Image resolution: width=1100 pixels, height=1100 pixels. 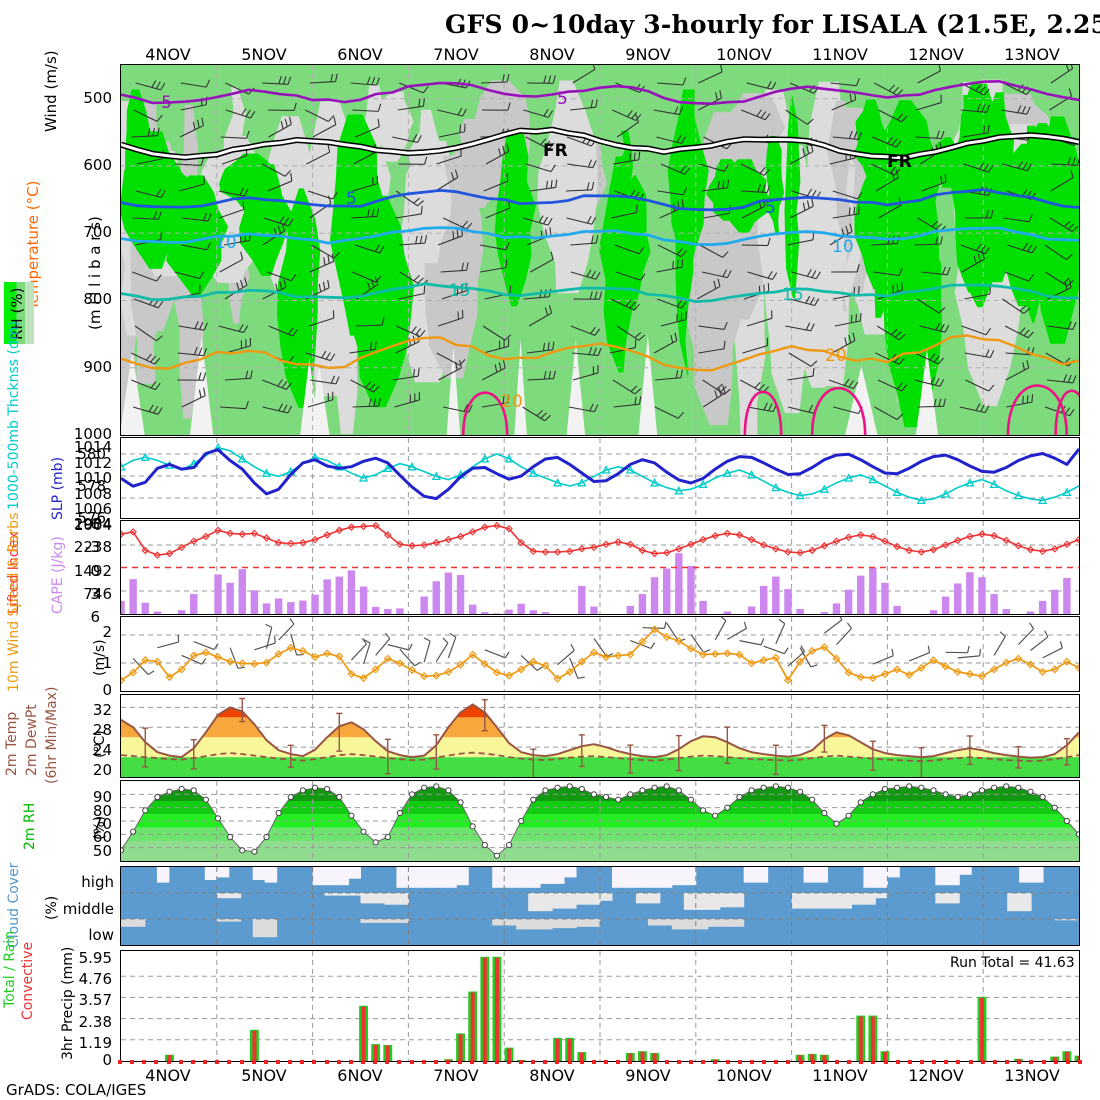 I want to click on top-date-label: 13NOV, so click(x=1032, y=54).